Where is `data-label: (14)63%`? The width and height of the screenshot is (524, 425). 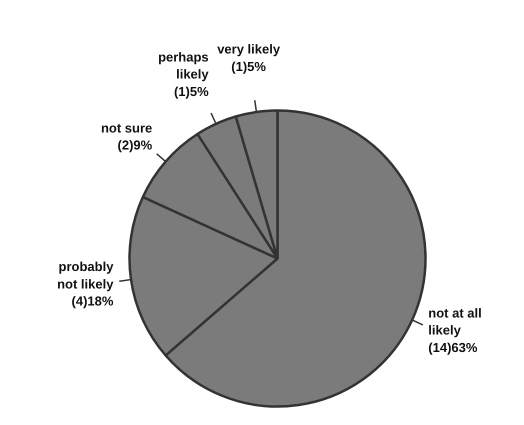 data-label: (14)63% is located at coordinates (453, 347).